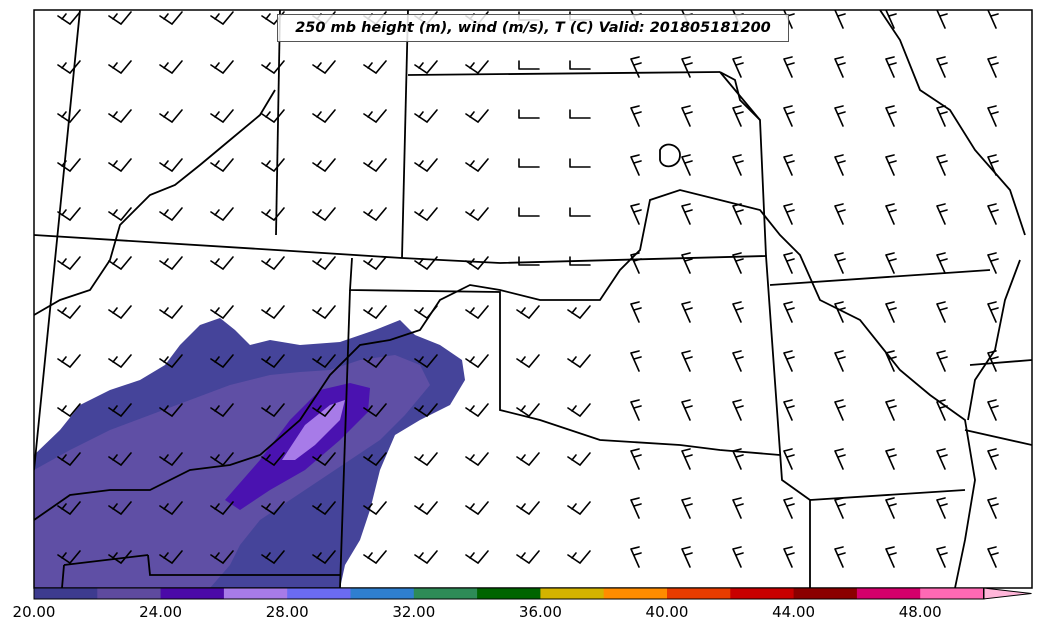  Describe the element at coordinates (414, 612) in the screenshot. I see `colorbar-tick-label: 32.00` at that location.